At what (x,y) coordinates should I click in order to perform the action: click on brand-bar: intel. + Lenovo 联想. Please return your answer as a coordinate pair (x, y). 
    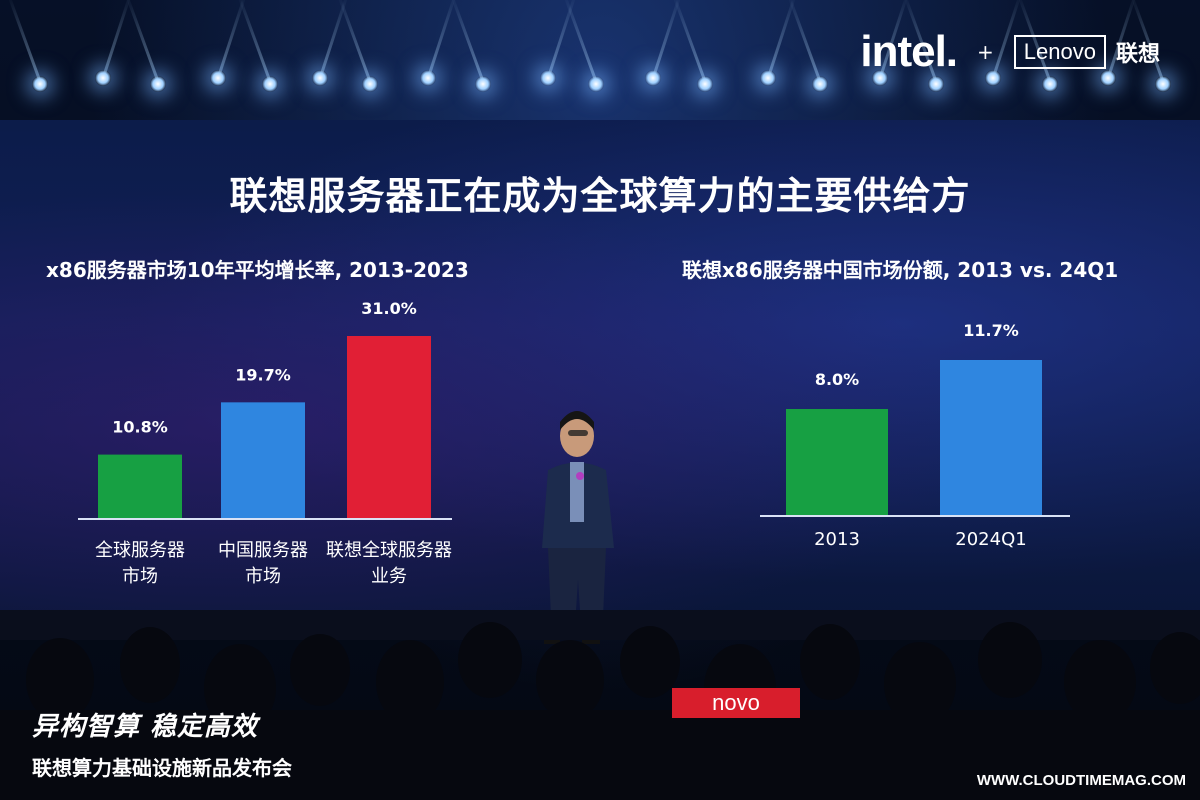
    Looking at the image, I should click on (1010, 51).